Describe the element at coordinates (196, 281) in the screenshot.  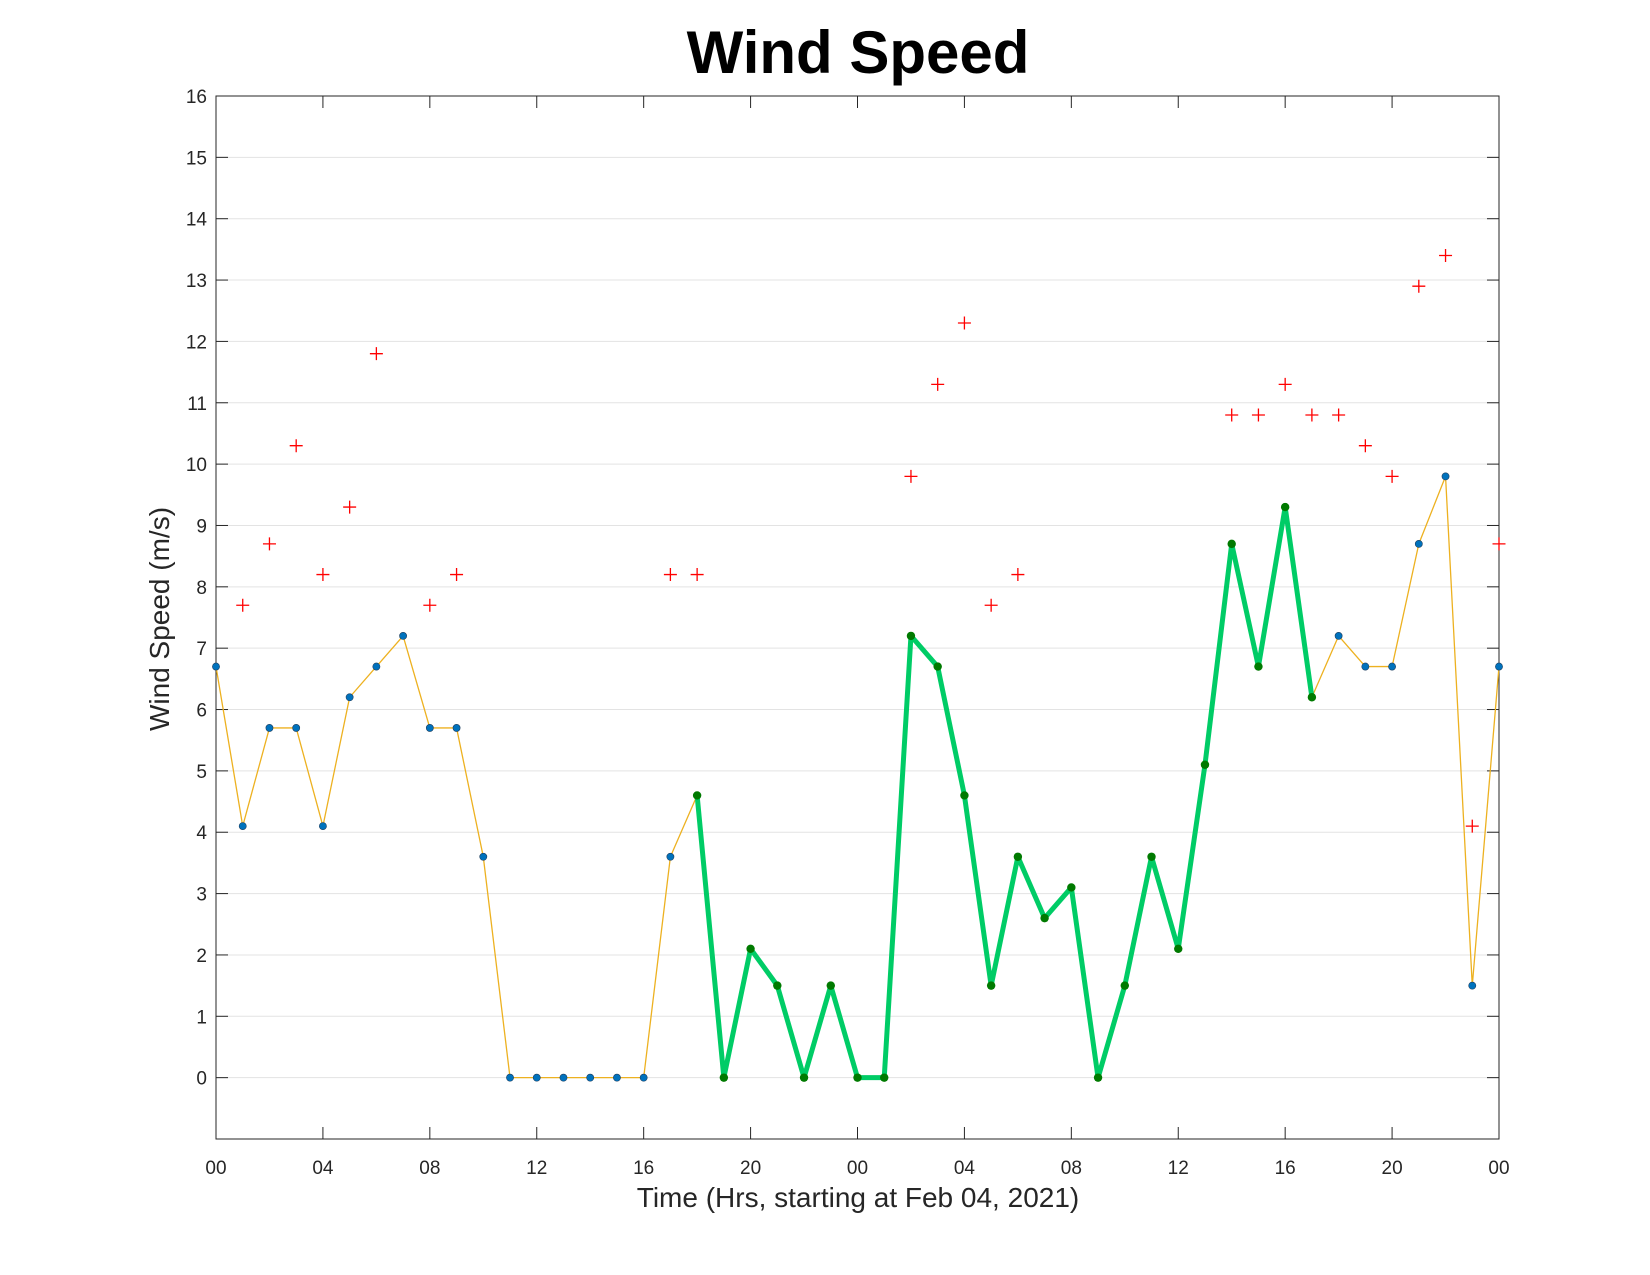
I see `y-tick-label: 13` at that location.